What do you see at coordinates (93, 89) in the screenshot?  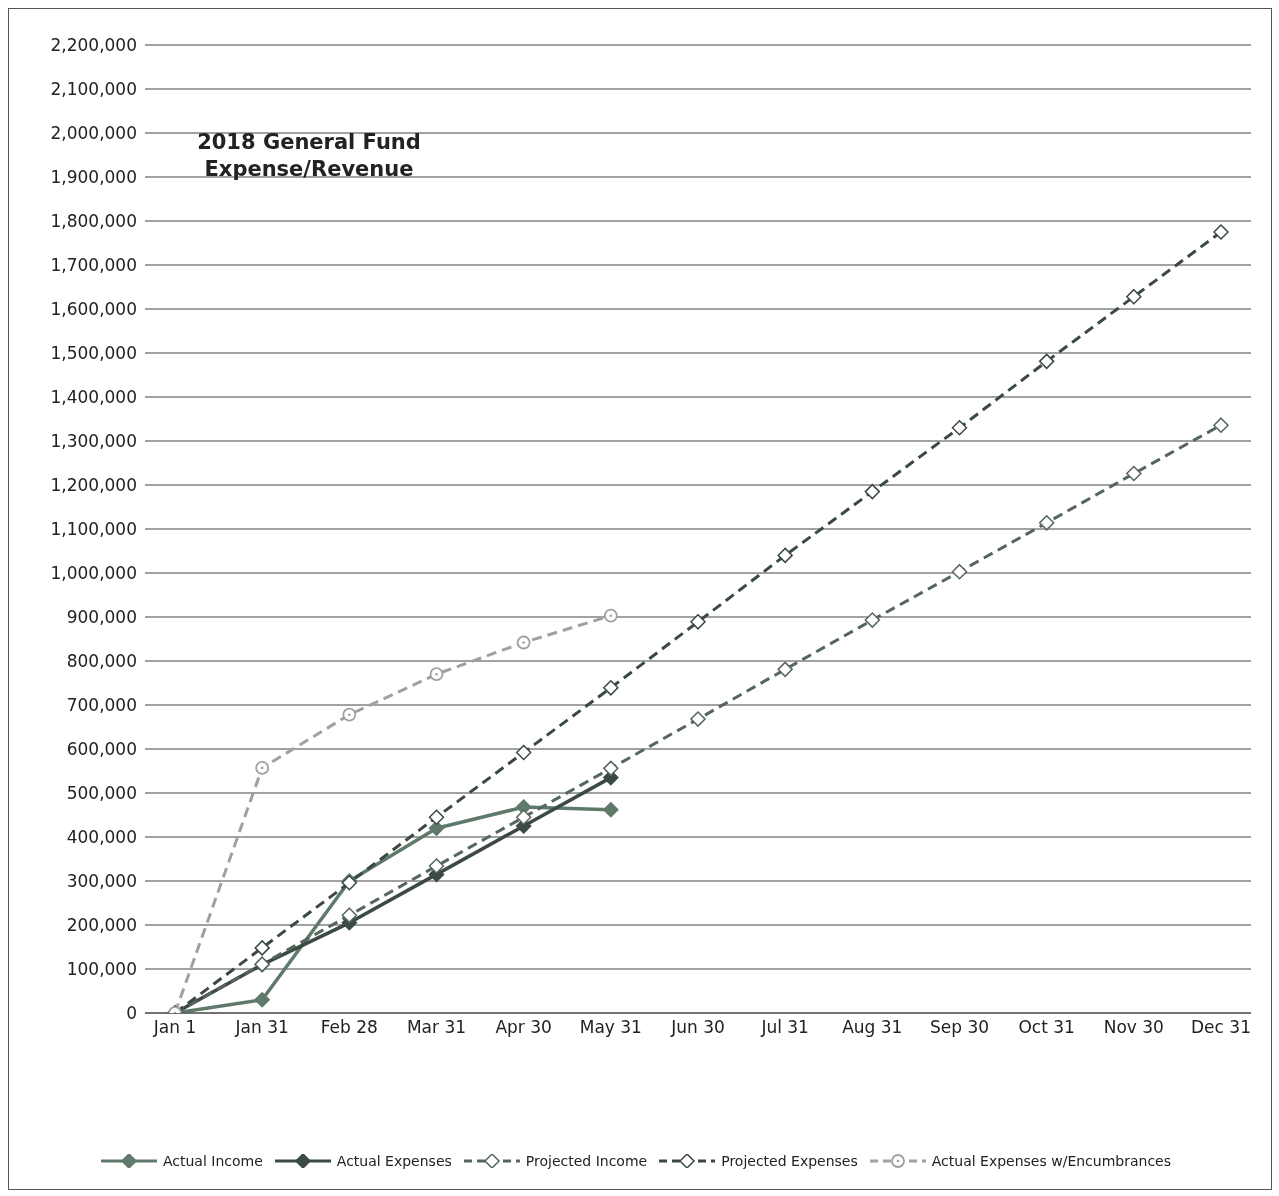 I see `y-tick-label: 2,100,000` at bounding box center [93, 89].